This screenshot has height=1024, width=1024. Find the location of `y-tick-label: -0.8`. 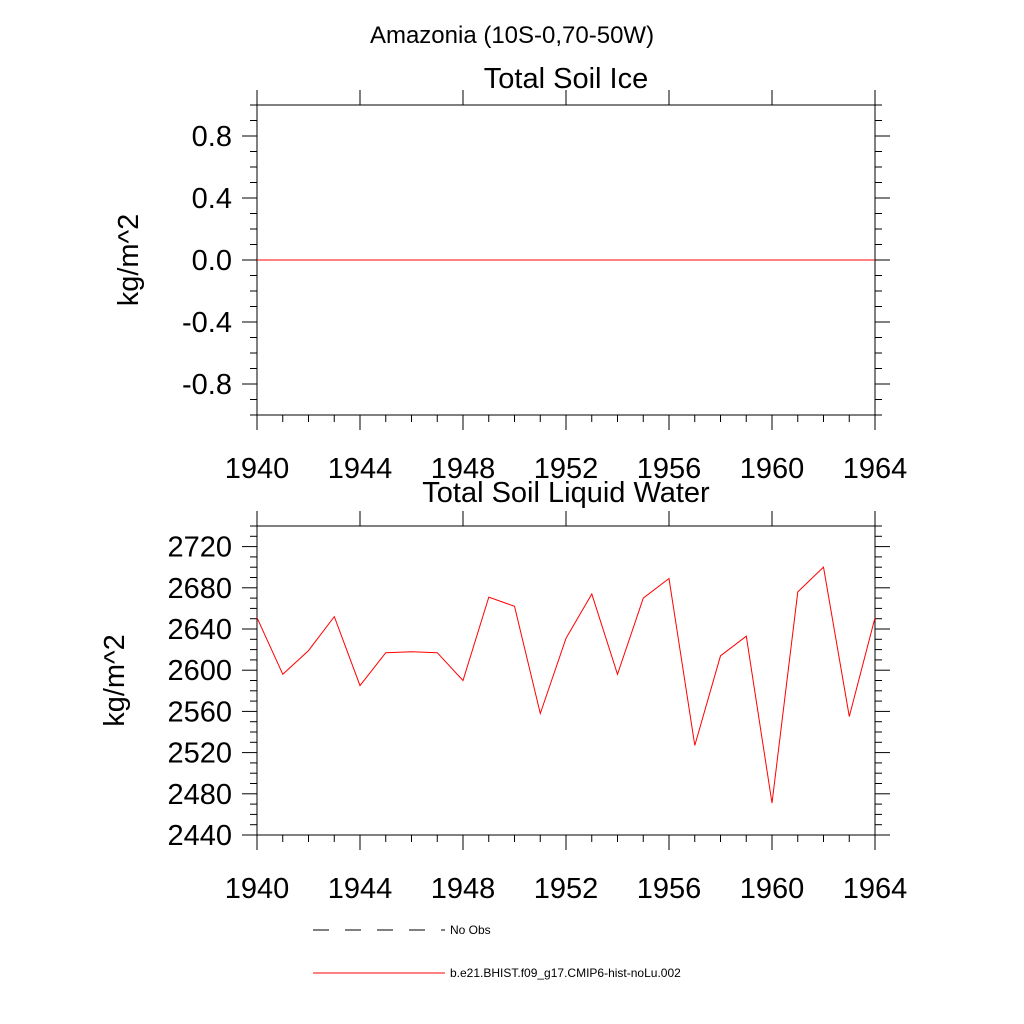

y-tick-label: -0.8 is located at coordinates (207, 385).